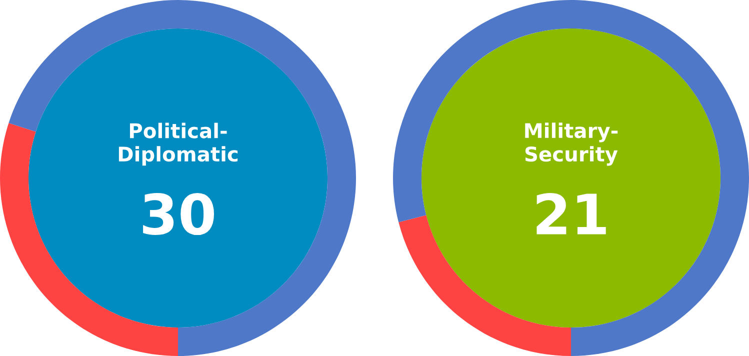 This screenshot has height=356, width=749. What do you see at coordinates (178, 144) in the screenshot?
I see `text: Political-Diplomatic` at bounding box center [178, 144].